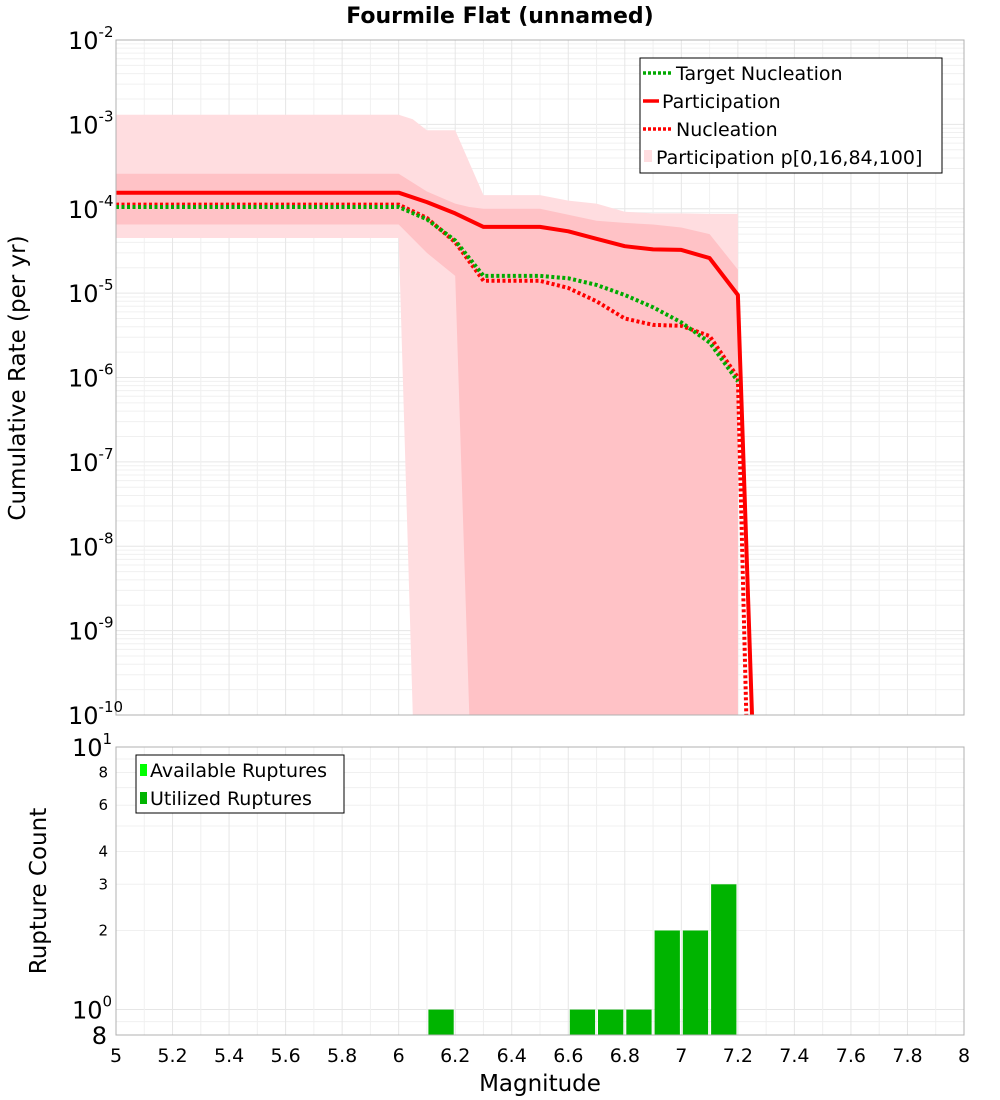 The height and width of the screenshot is (1100, 1000). Describe the element at coordinates (399, 1056) in the screenshot. I see `x-tick-label: 6` at that location.